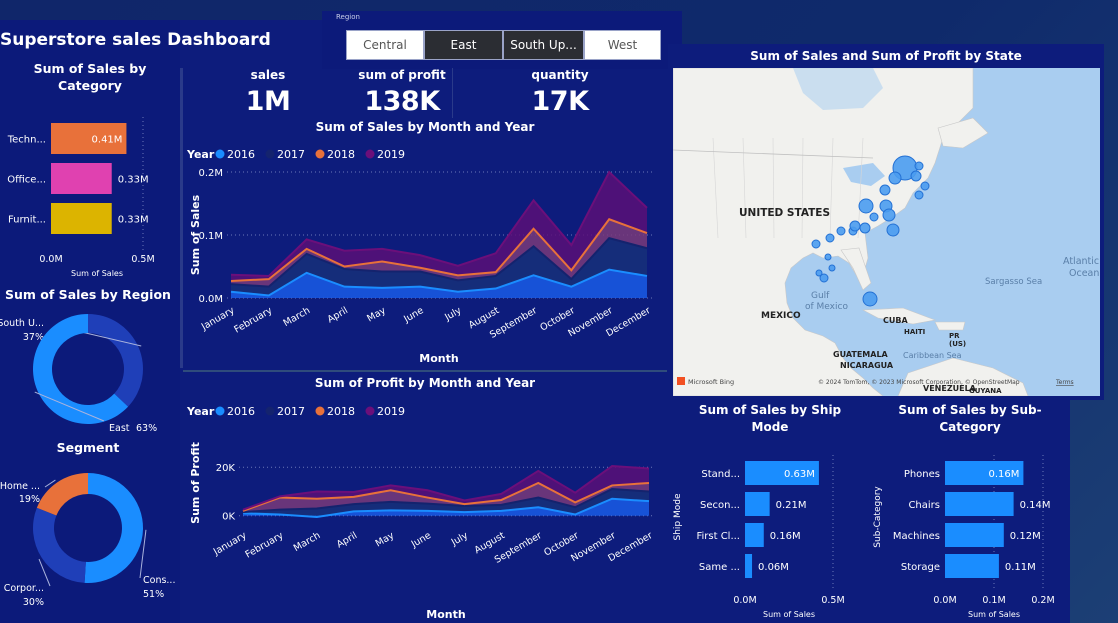 The height and width of the screenshot is (623, 1118). I want to click on category-label: Phones, so click(922, 474).